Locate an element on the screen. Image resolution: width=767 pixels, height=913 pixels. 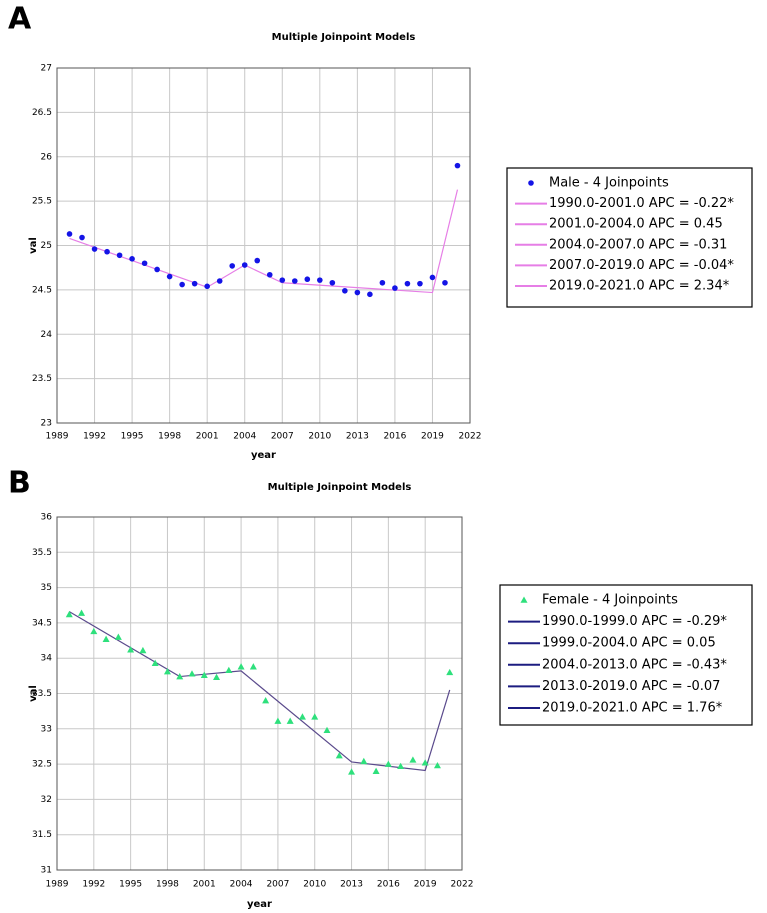
y-tick-label: 34 is located at coordinates (47, 659).